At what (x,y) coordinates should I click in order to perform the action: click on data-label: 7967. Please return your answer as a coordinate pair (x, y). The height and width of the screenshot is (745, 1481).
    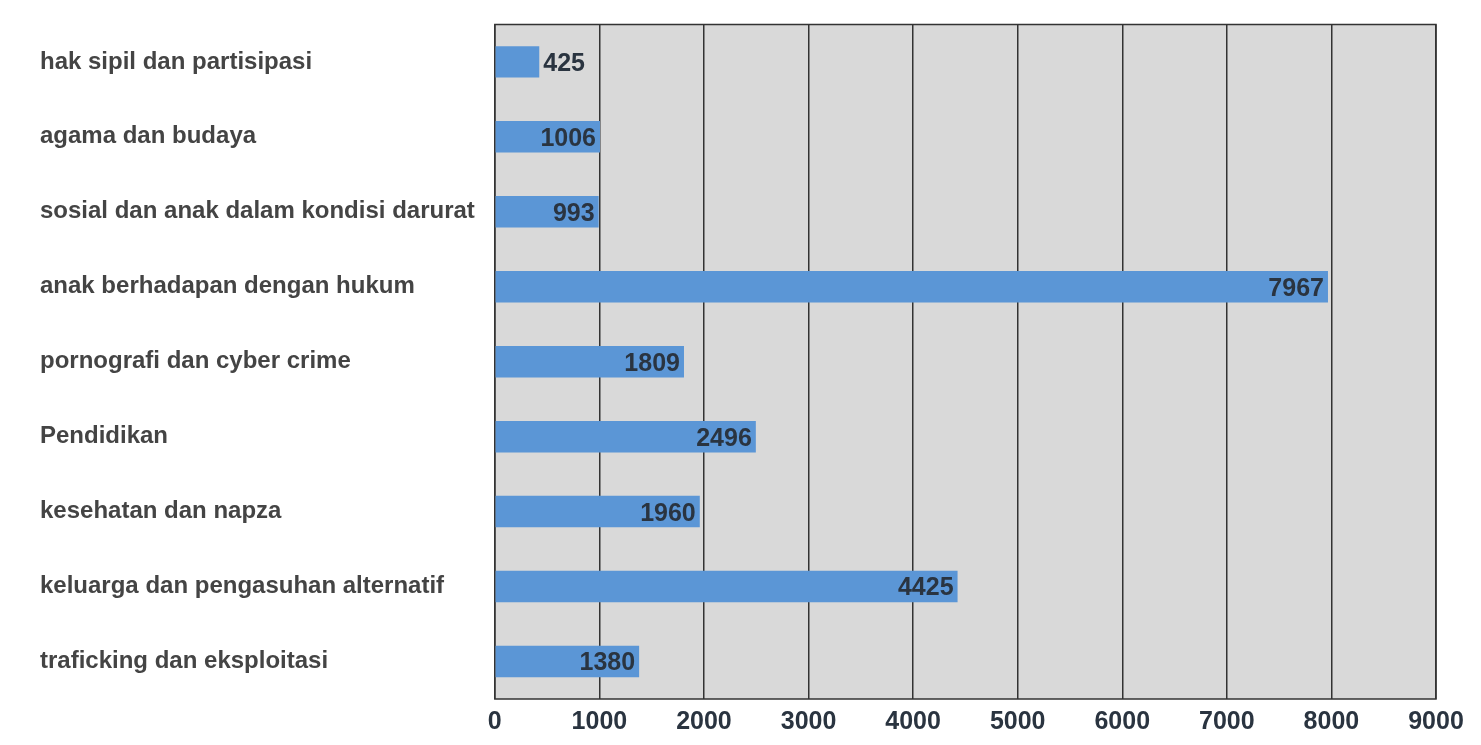
    Looking at the image, I should click on (1296, 286).